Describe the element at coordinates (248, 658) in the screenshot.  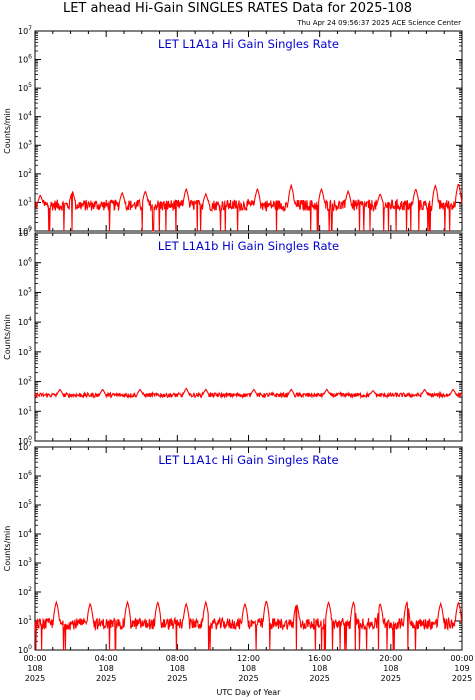
I see `x-tick-time: 12:00` at that location.